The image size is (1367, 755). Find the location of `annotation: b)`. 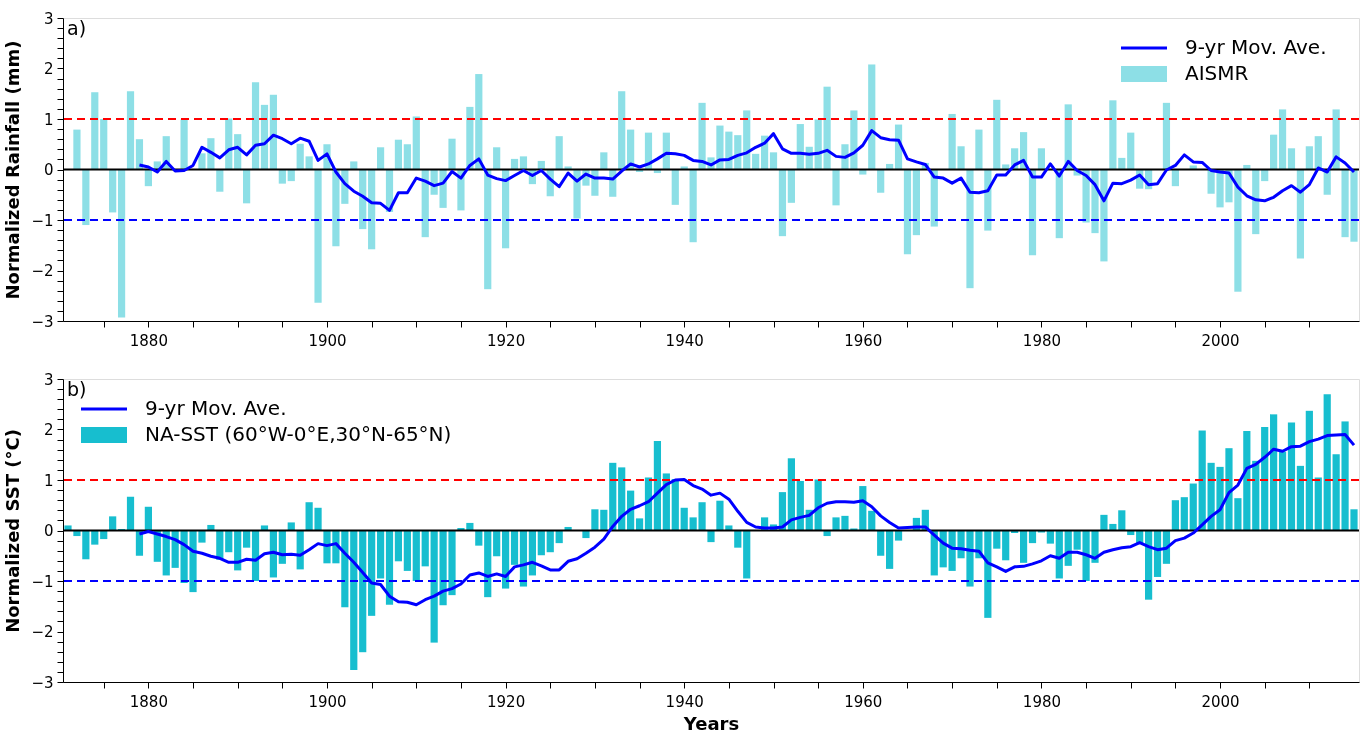

annotation: b) is located at coordinates (77, 389).